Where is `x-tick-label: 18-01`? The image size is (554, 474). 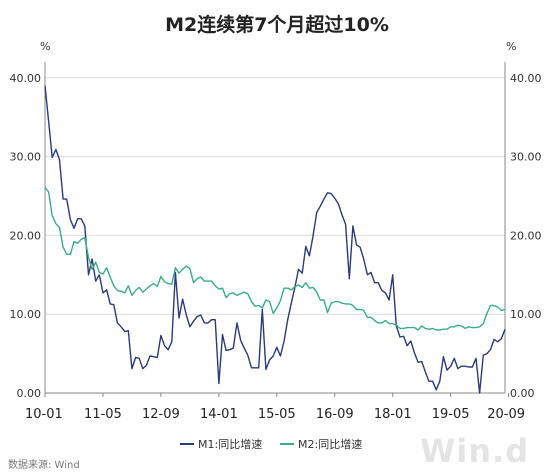 x-tick-label: 18-01 is located at coordinates (393, 414).